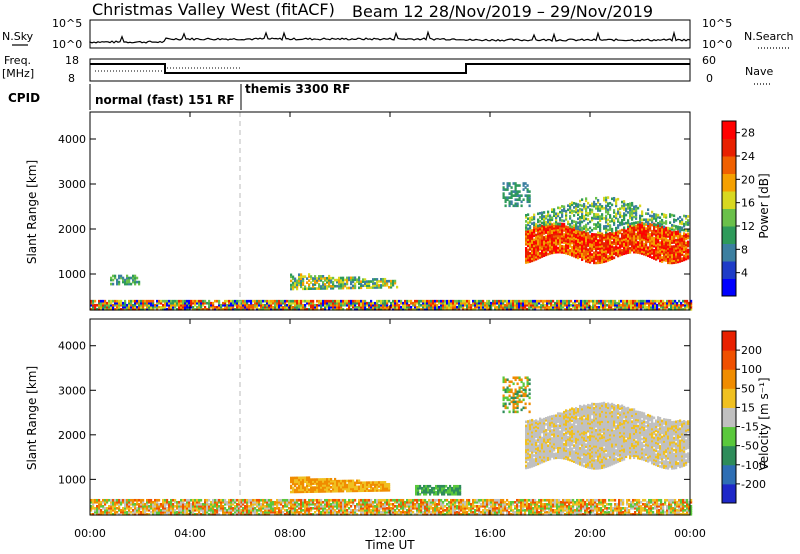 The height and width of the screenshot is (554, 800). Describe the element at coordinates (750, 427) in the screenshot. I see `velocity-colorbar-tick: -15` at that location.